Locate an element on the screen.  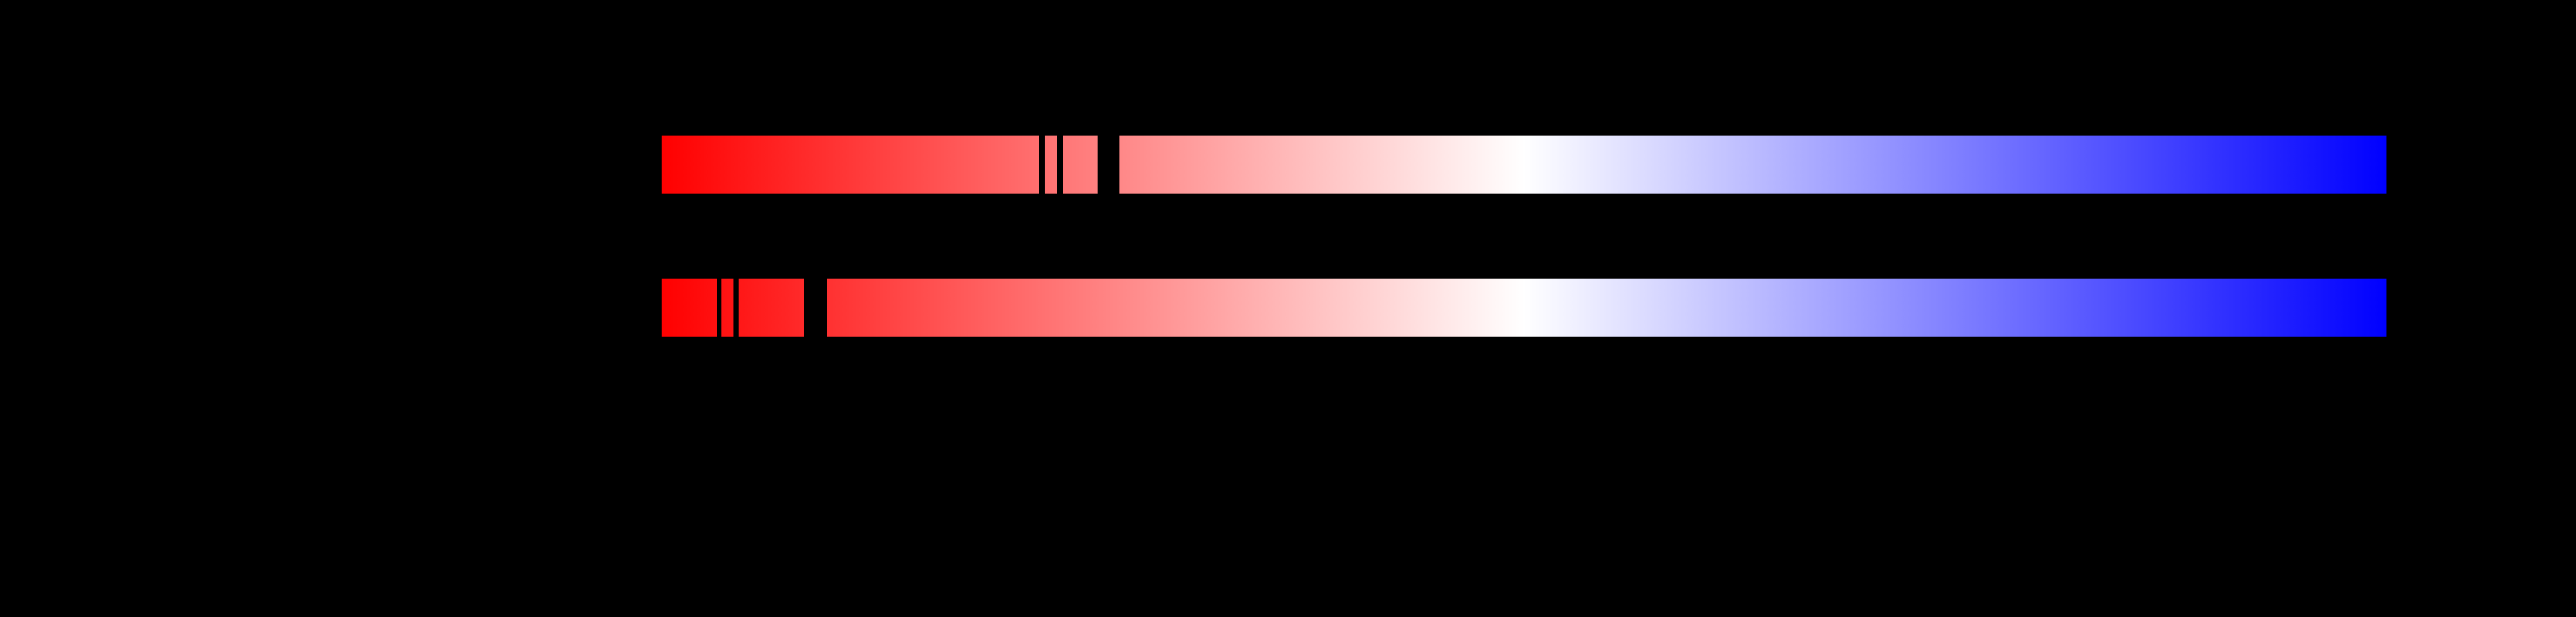
gradient-strip-bottom is located at coordinates (1524, 308).